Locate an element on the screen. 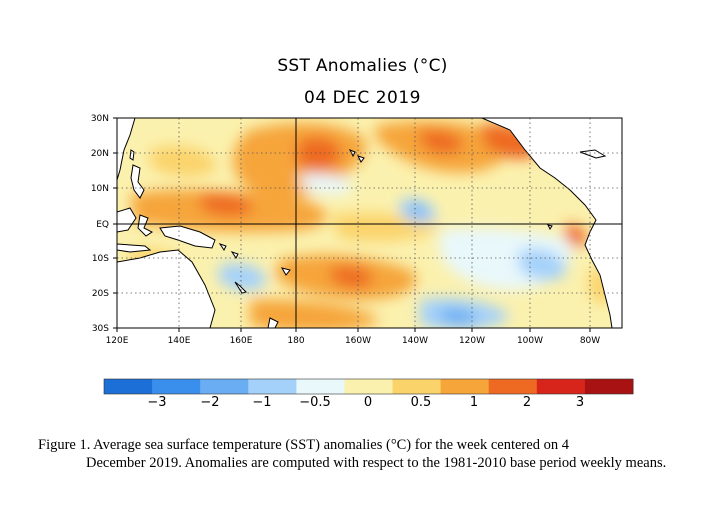 This screenshot has height=525, width=725. lon-label: 120E is located at coordinates (117, 341).